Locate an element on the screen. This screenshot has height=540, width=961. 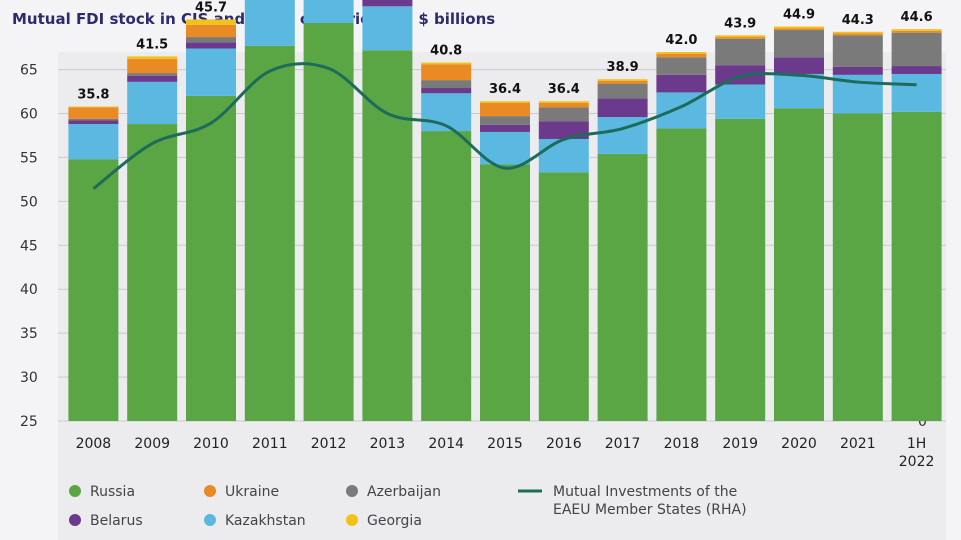
y2-tick-label: 0 is located at coordinates (922, 422).